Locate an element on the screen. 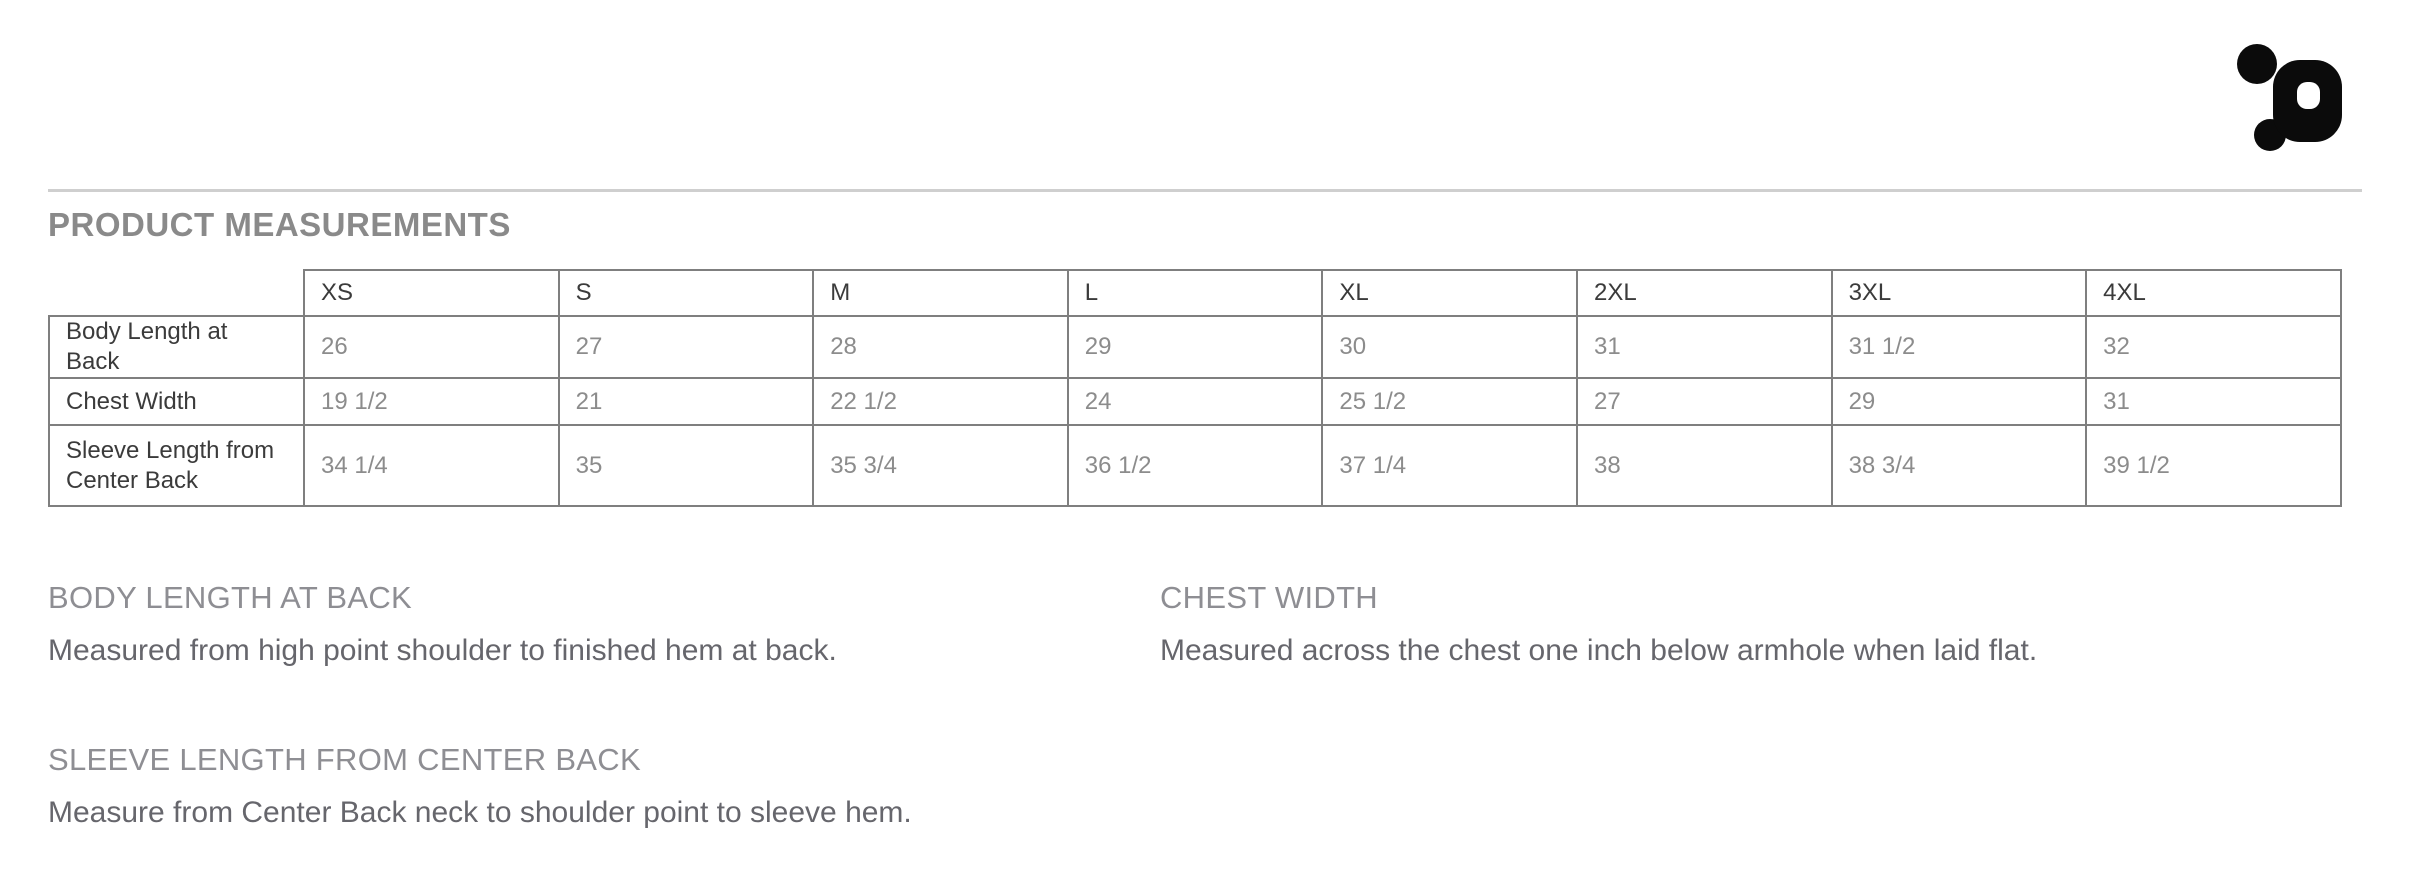  measurement-cell: 36 1/2 is located at coordinates (1195, 465).